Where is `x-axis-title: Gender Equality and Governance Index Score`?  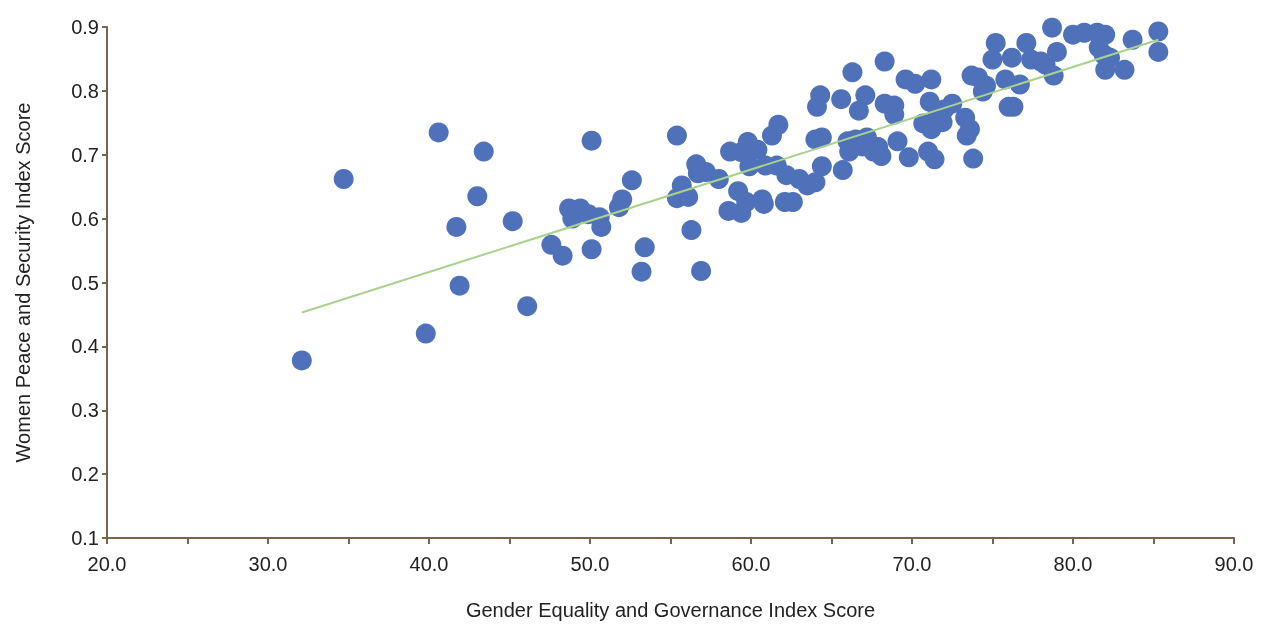 x-axis-title: Gender Equality and Governance Index Score is located at coordinates (670, 610).